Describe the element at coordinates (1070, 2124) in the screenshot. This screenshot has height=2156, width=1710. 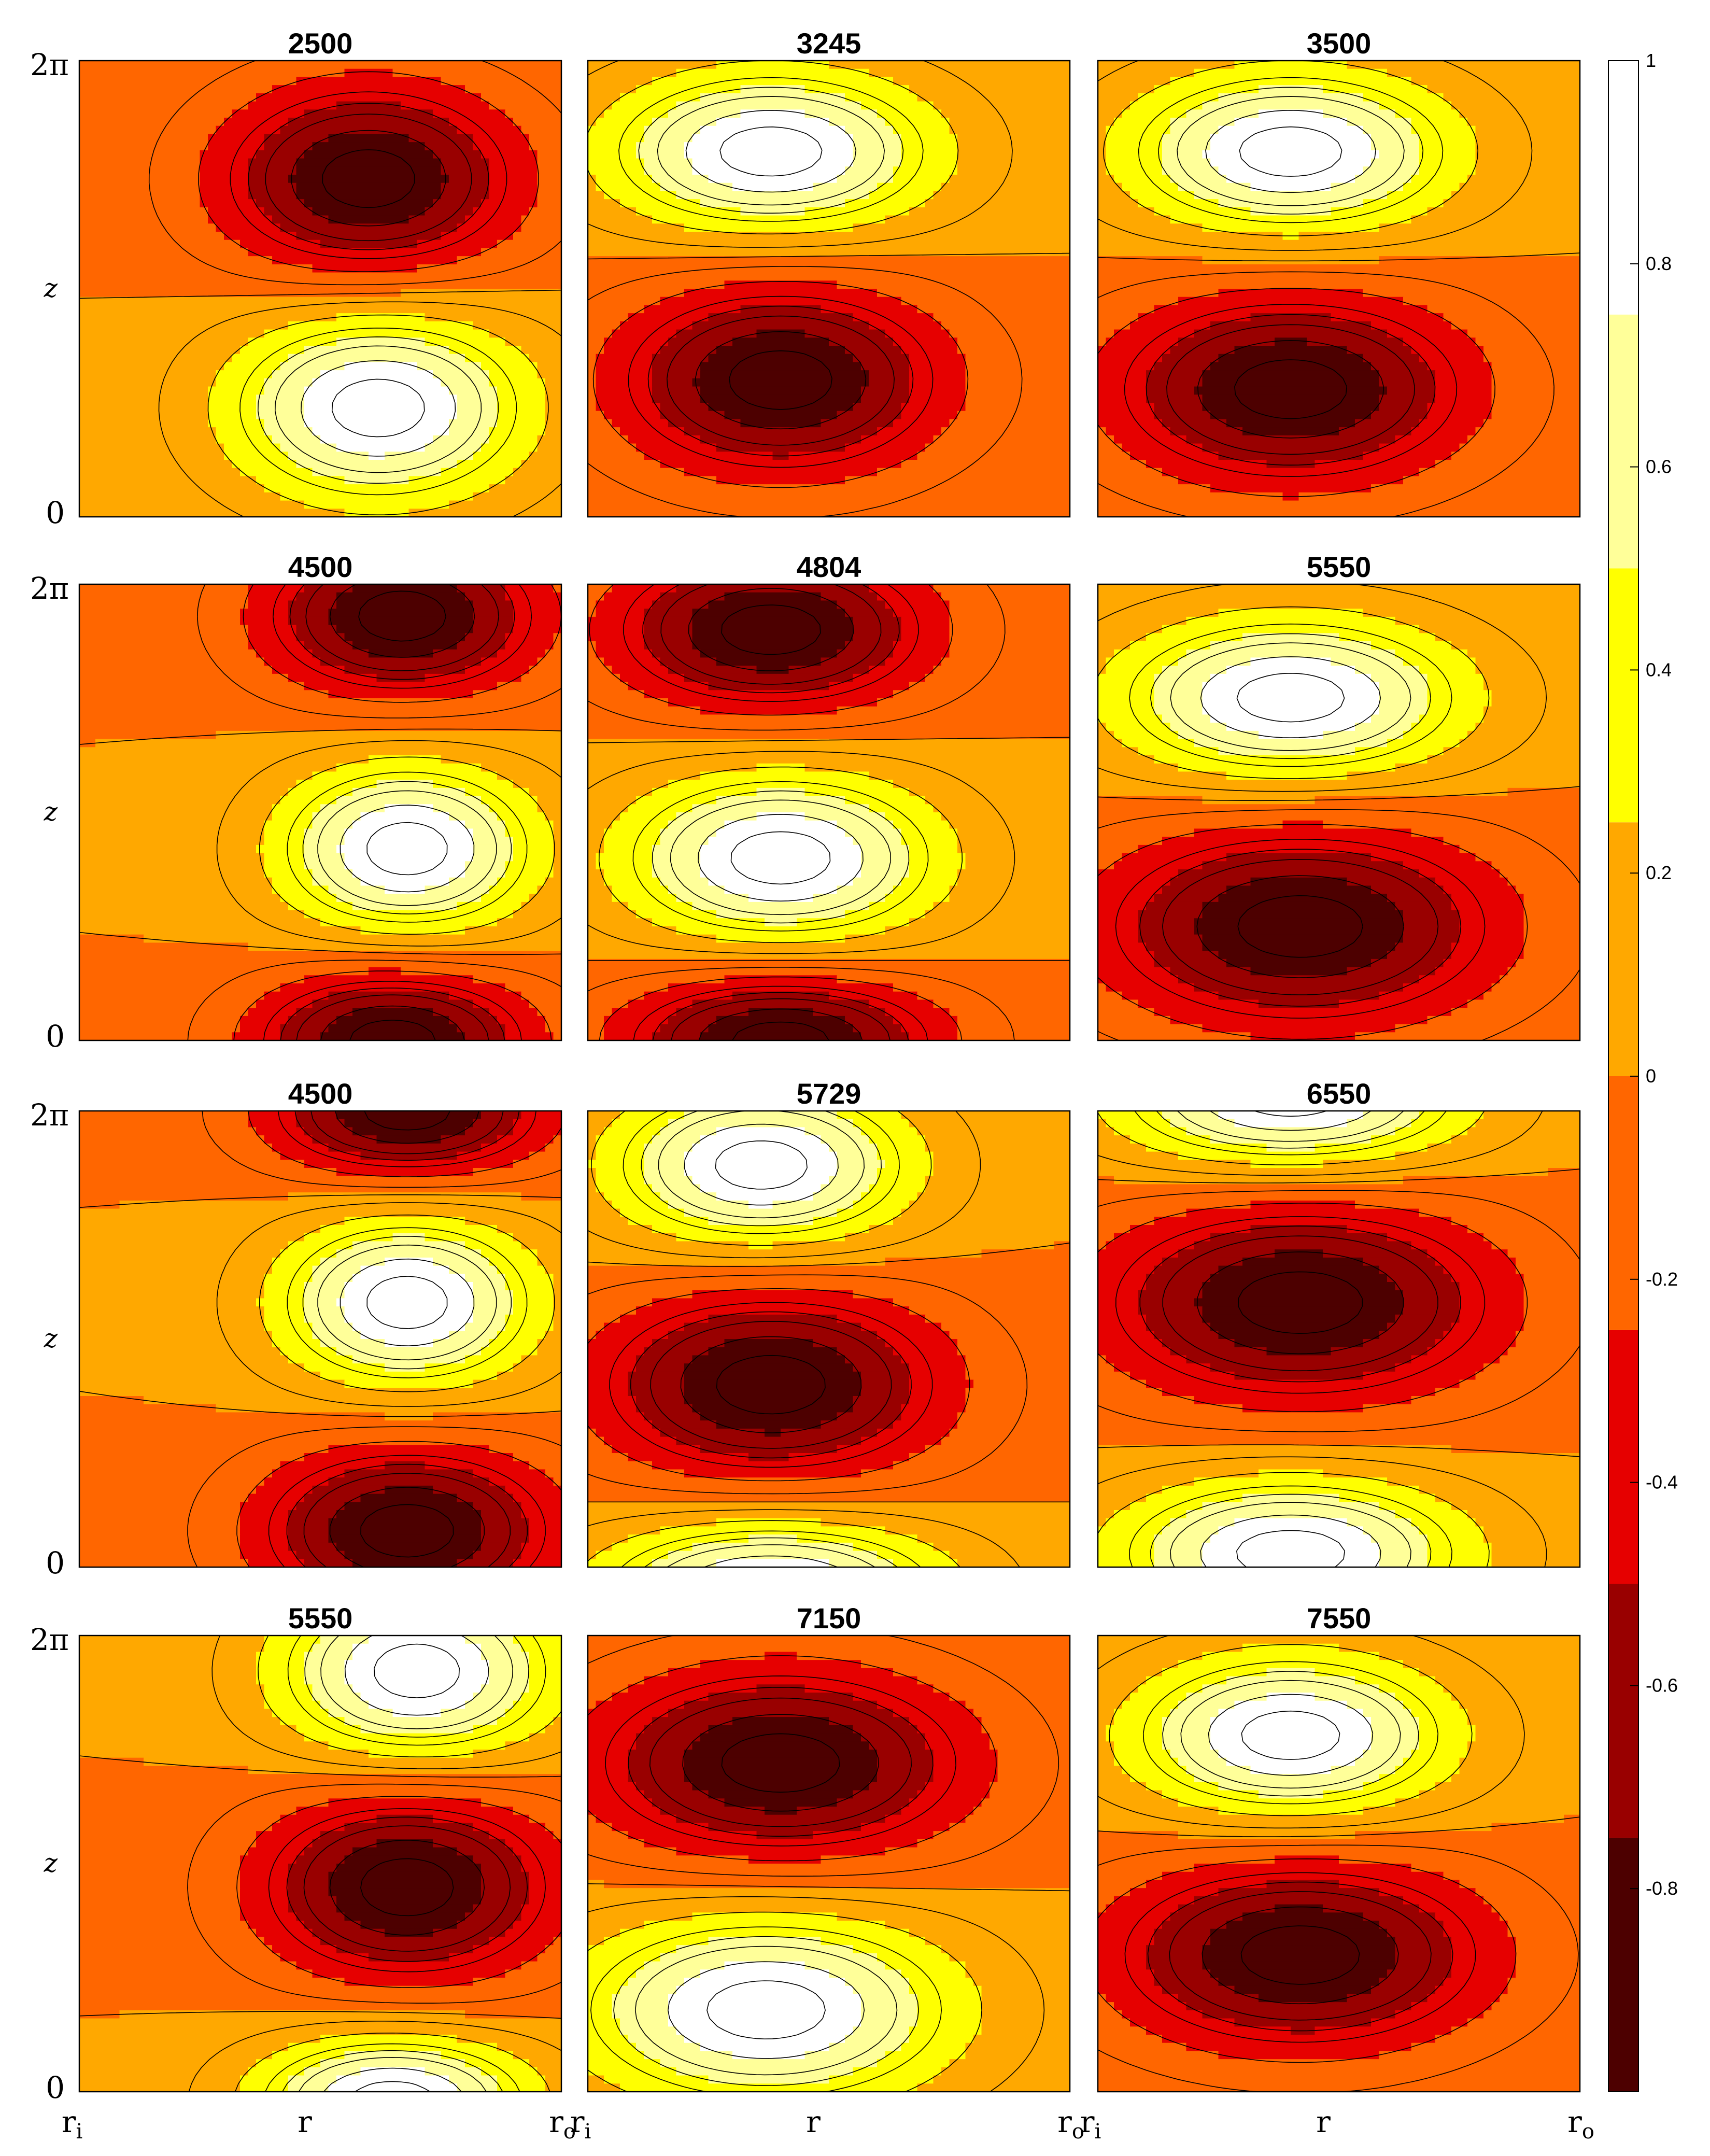
I see `xtick-right: ro` at that location.